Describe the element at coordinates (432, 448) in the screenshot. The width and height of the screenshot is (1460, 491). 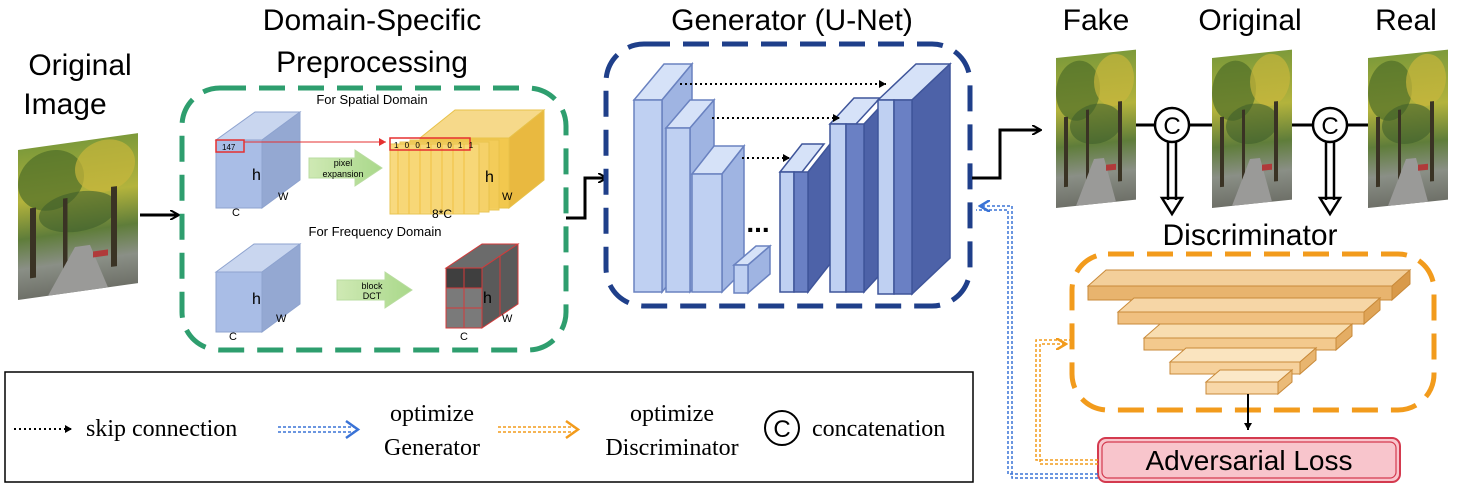
I see `legend-opt-gen-line2: Generator` at that location.